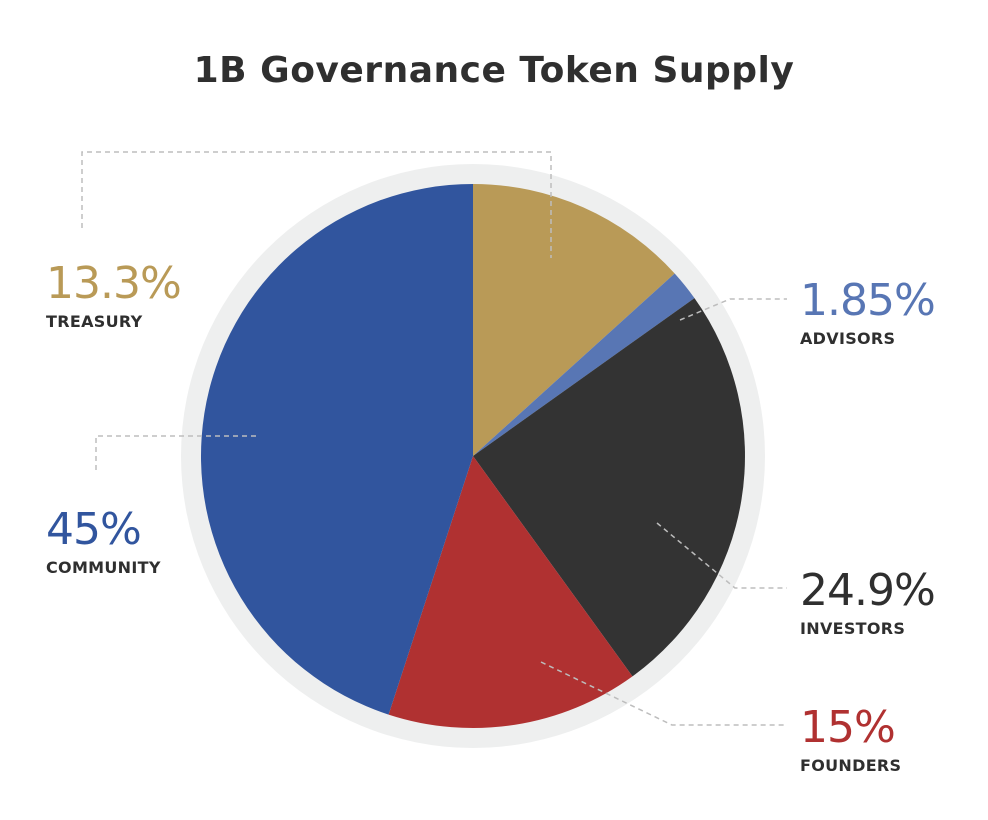 This screenshot has height=820, width=988. Describe the element at coordinates (103, 567) in the screenshot. I see `slice-label-community: COMMUNITY` at that location.